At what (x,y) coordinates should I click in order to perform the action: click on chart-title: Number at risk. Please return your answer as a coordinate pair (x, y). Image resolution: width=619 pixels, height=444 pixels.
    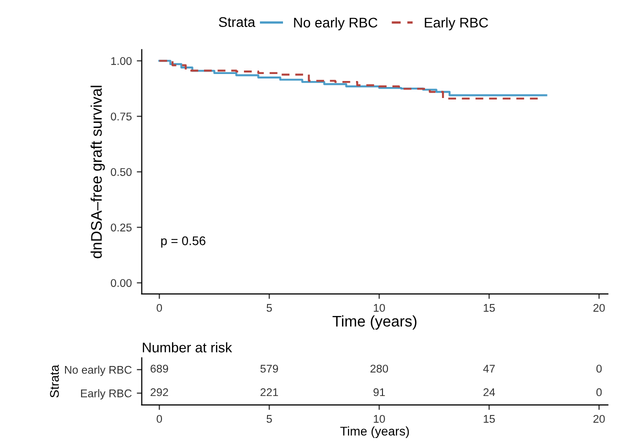
    Looking at the image, I should click on (187, 347).